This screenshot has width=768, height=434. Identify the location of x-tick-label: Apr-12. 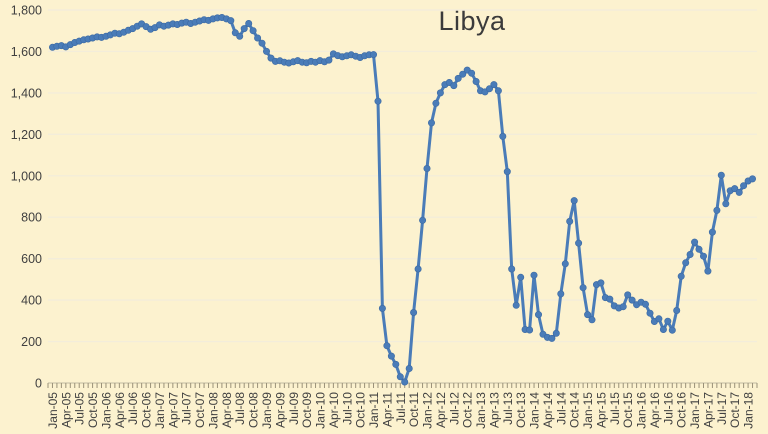
(441, 410).